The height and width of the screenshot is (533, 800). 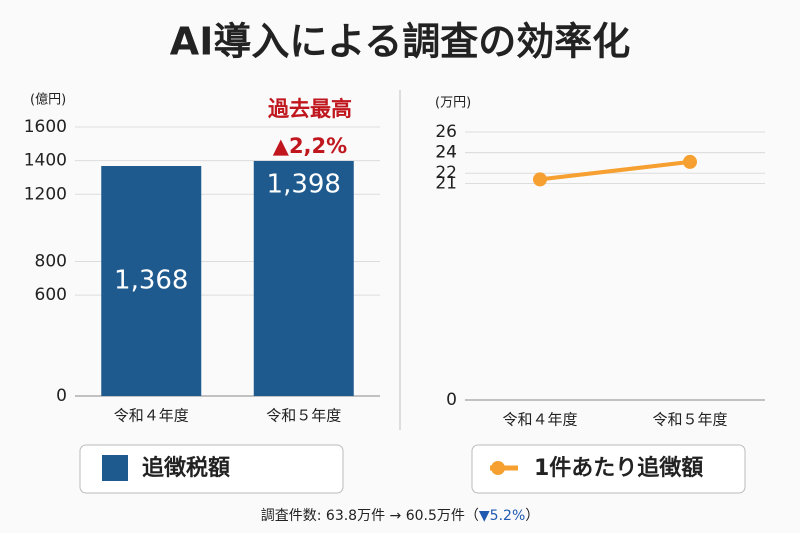 I want to click on y-tick-label: 600, so click(x=51, y=295).